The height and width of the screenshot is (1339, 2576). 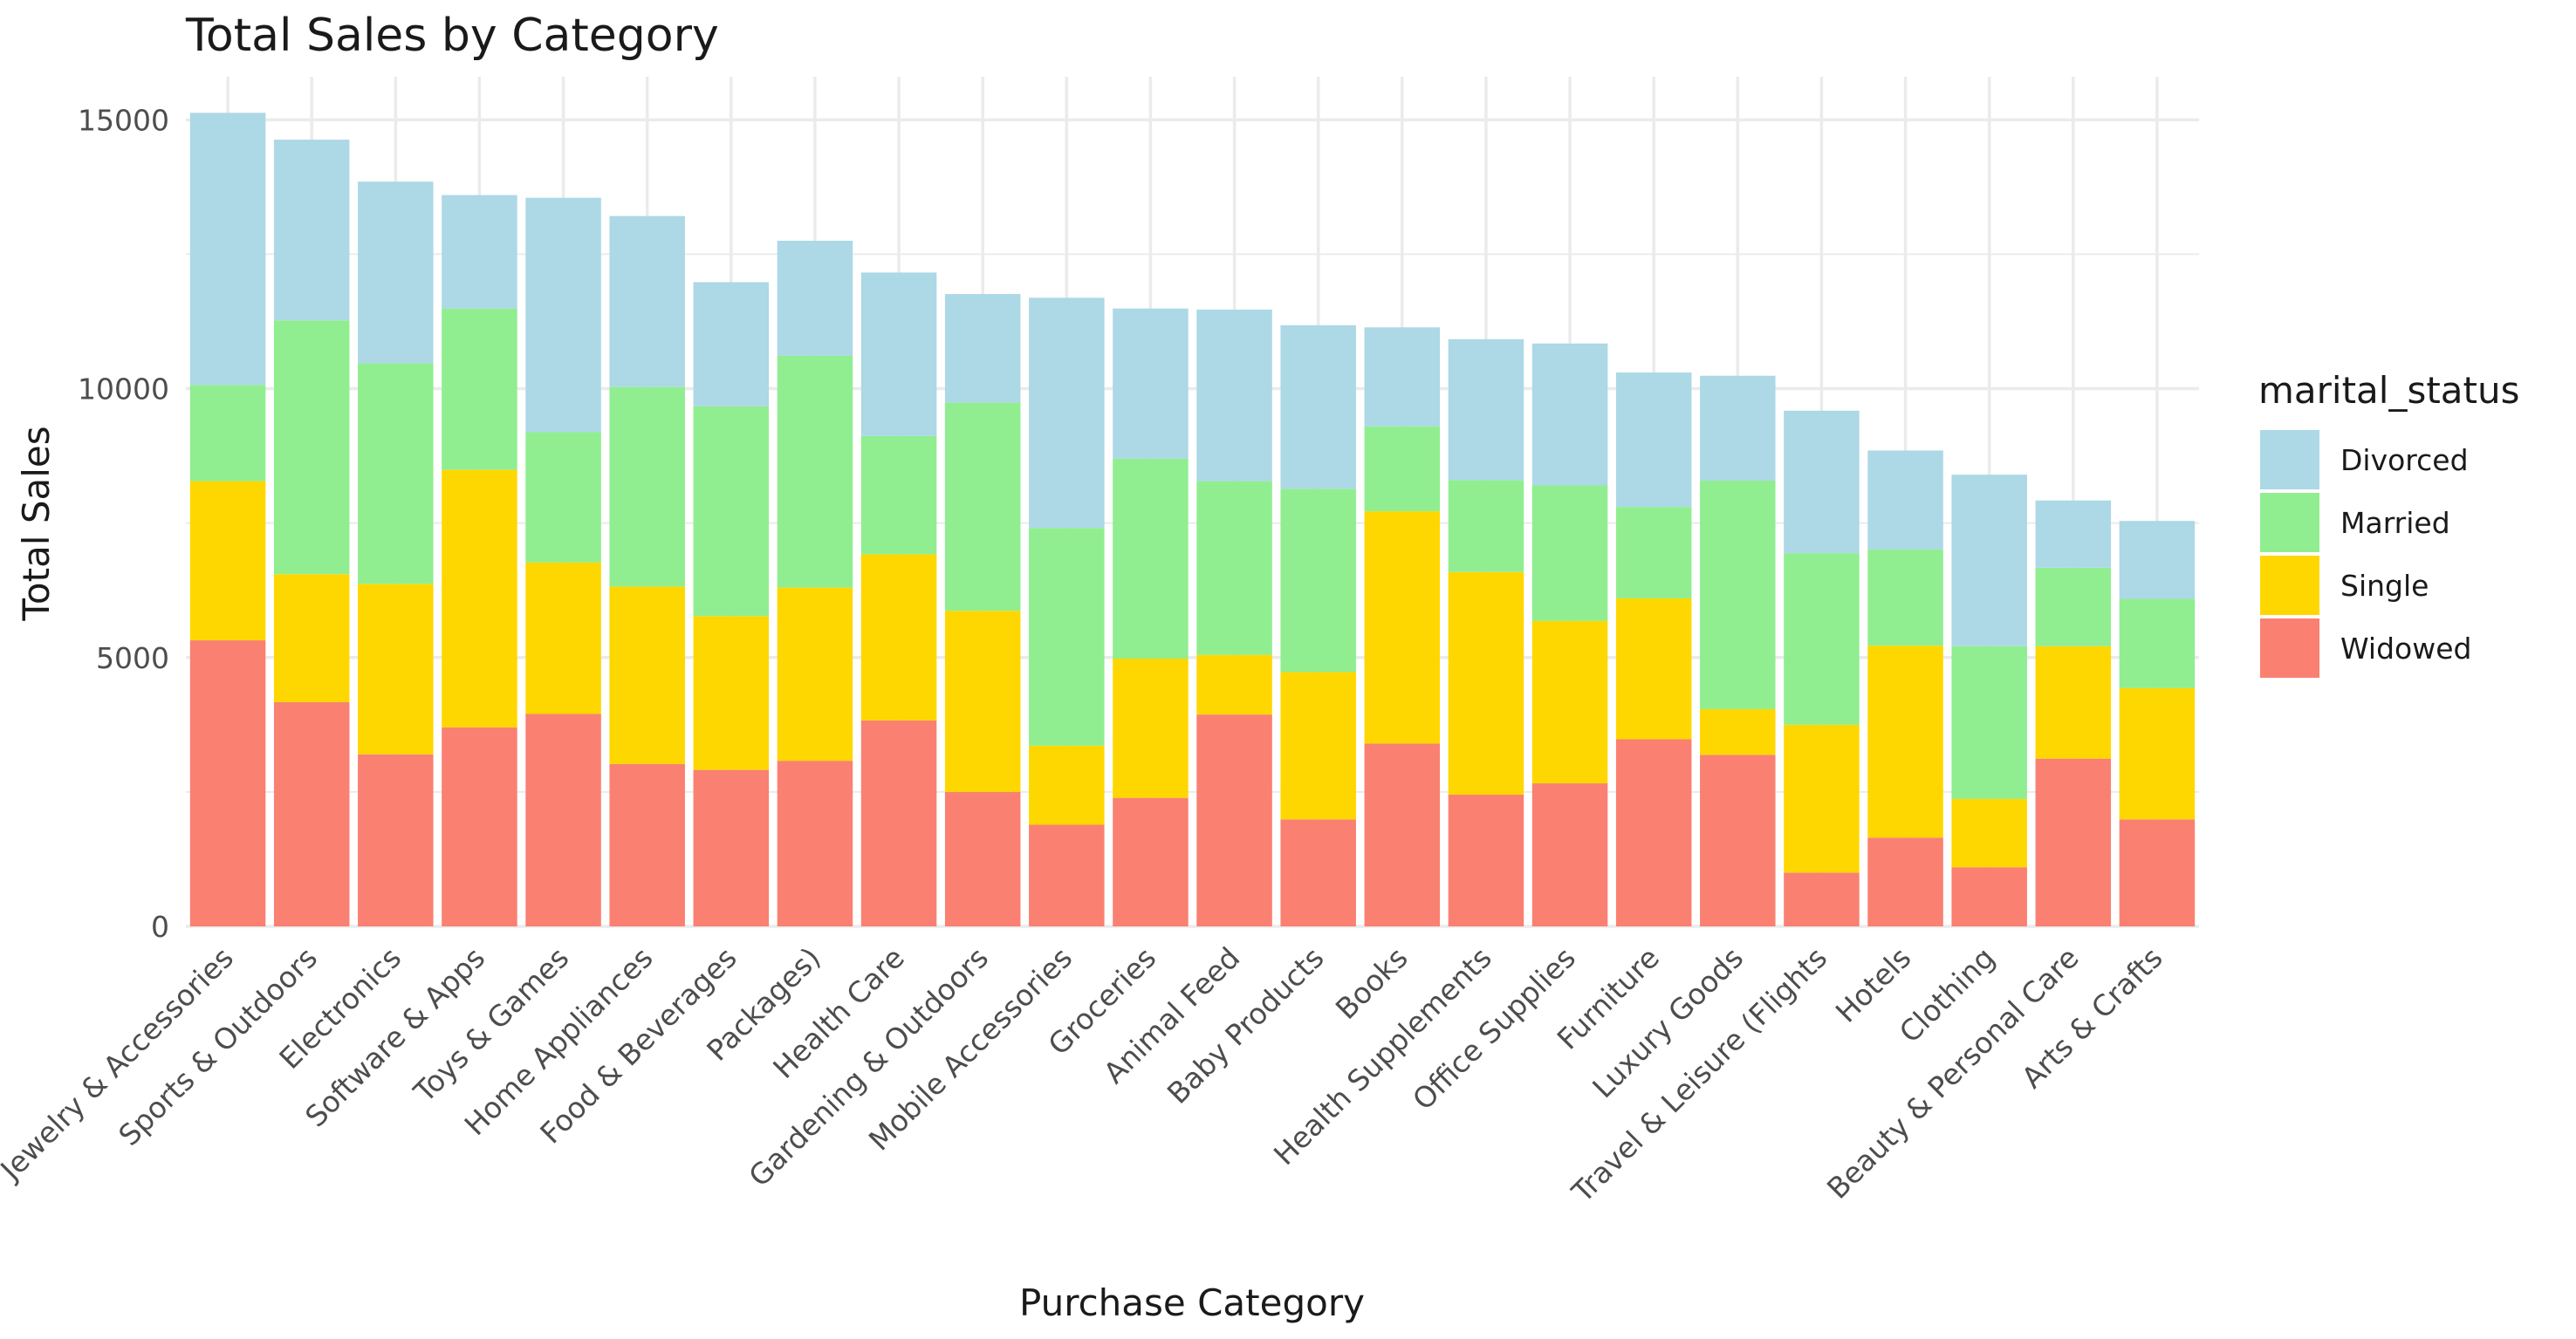 What do you see at coordinates (2289, 585) in the screenshot?
I see `legend-key-single` at bounding box center [2289, 585].